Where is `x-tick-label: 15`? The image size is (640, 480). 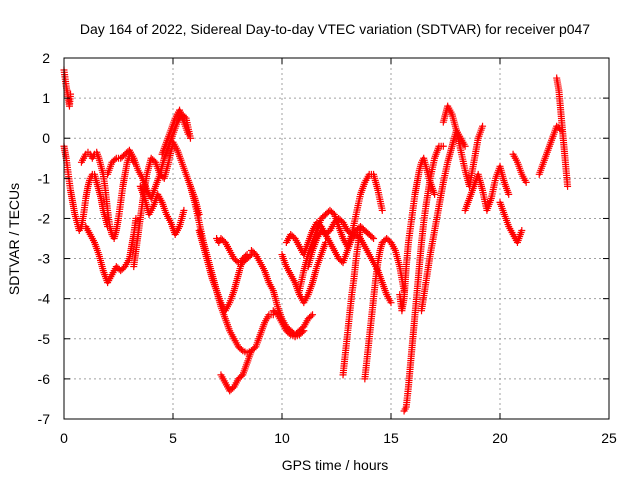
x-tick-label: 15 is located at coordinates (391, 438).